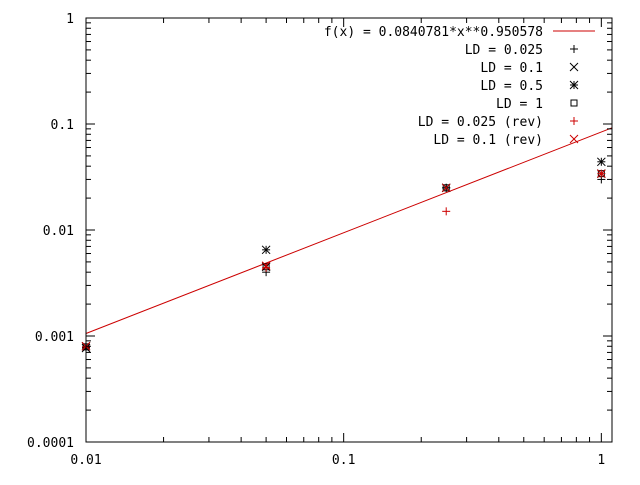 The width and height of the screenshot is (640, 485). What do you see at coordinates (70, 19) in the screenshot?
I see `y-tick-label: 1` at bounding box center [70, 19].